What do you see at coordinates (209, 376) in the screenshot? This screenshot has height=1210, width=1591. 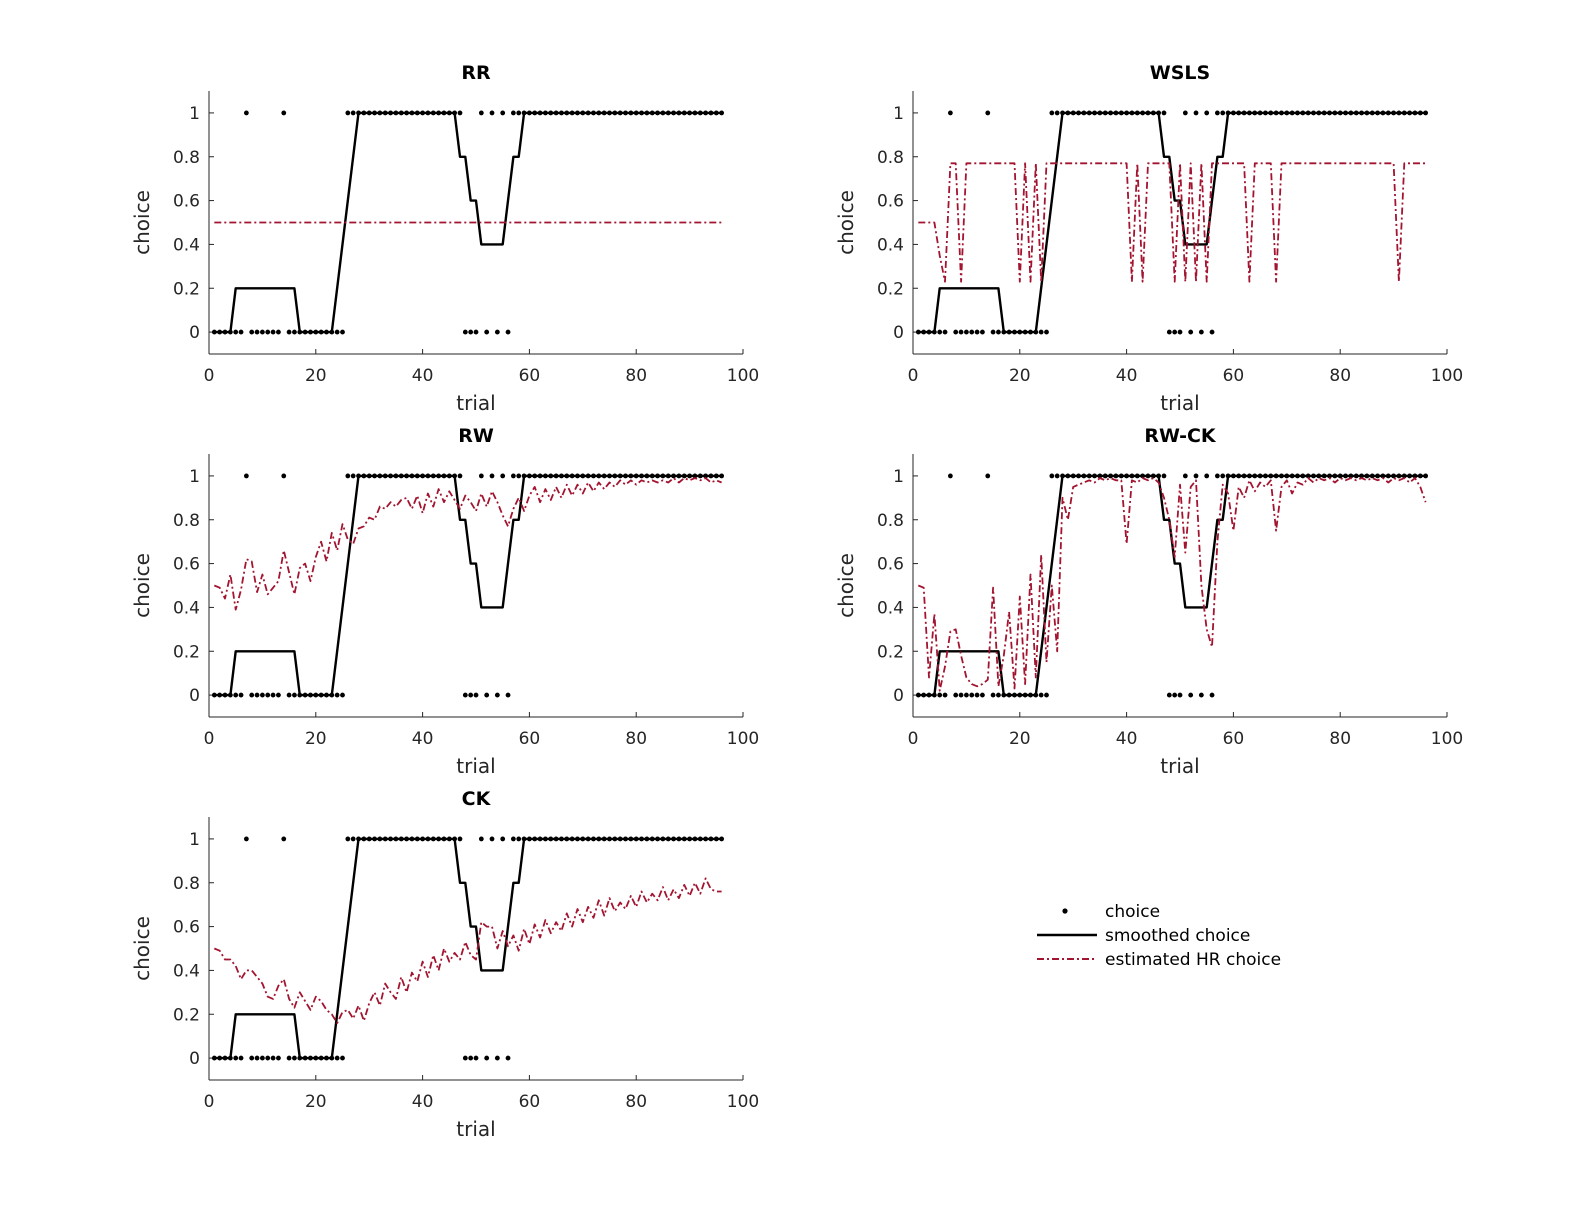 I see `x-tick-label: 0` at bounding box center [209, 376].